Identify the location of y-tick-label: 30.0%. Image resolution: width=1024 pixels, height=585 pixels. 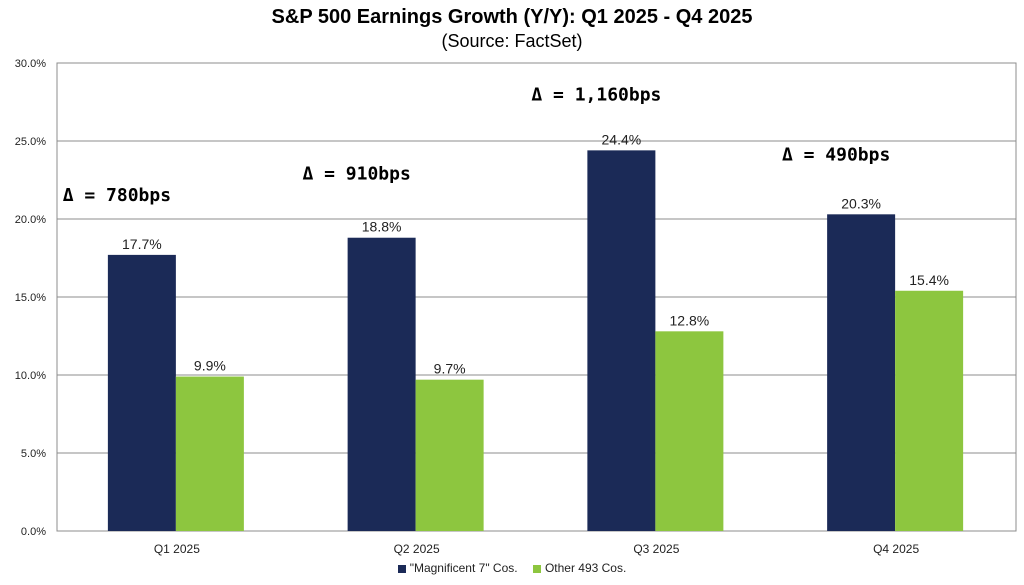
(30, 64).